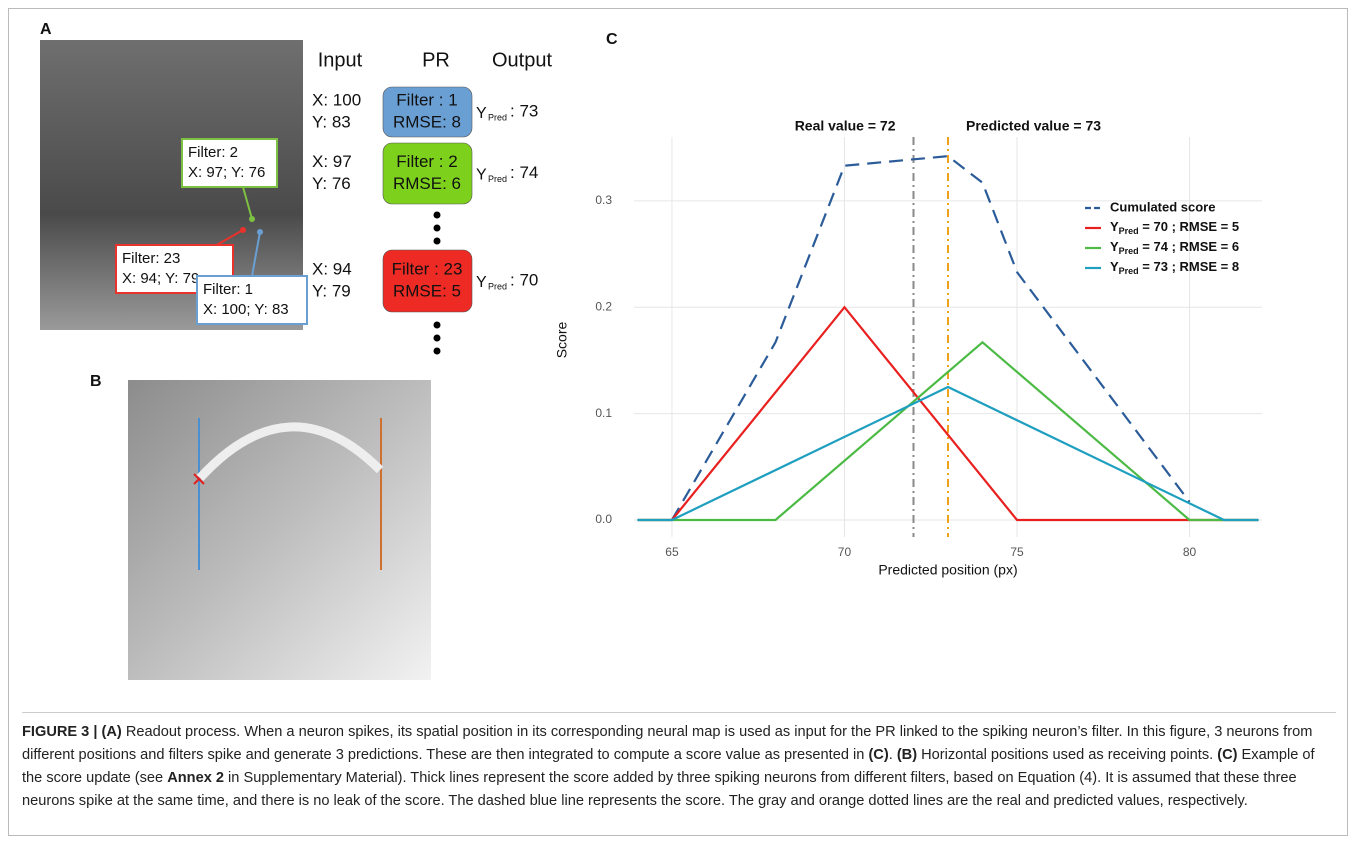  What do you see at coordinates (1162, 206) in the screenshot?
I see `legend-label: Cumulated score` at bounding box center [1162, 206].